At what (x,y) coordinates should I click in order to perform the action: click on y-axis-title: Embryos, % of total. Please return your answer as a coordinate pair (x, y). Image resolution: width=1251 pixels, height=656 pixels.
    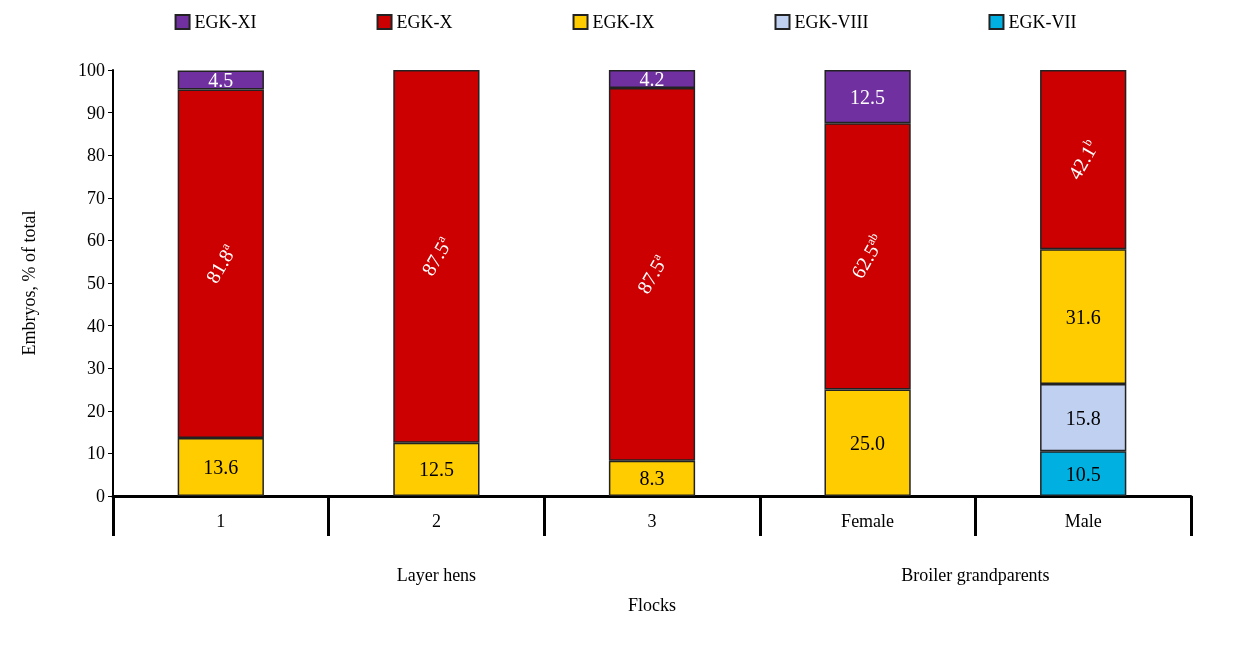
    Looking at the image, I should click on (29, 283).